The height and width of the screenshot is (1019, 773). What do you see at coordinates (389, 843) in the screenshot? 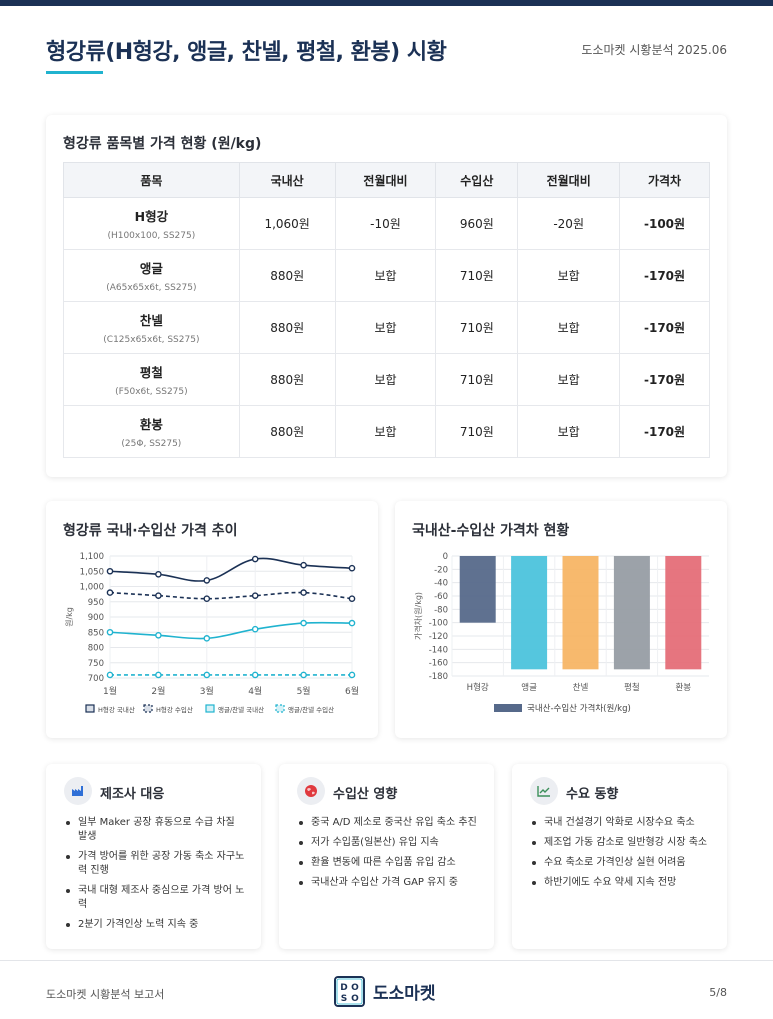
I see `list-item: 저가 수입품(일본산) 유입 지속` at bounding box center [389, 843].